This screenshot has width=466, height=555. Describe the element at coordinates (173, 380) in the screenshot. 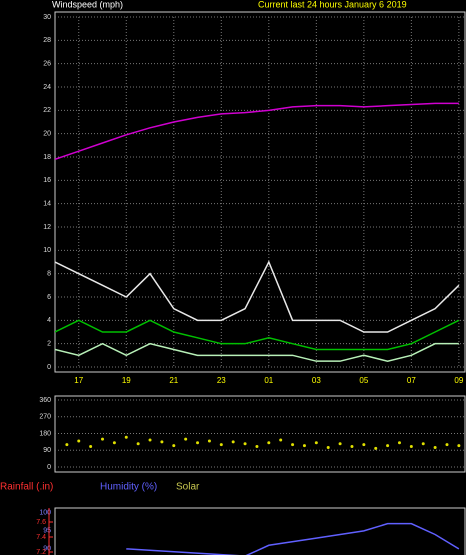

I see `x-tick-label: 21` at that location.